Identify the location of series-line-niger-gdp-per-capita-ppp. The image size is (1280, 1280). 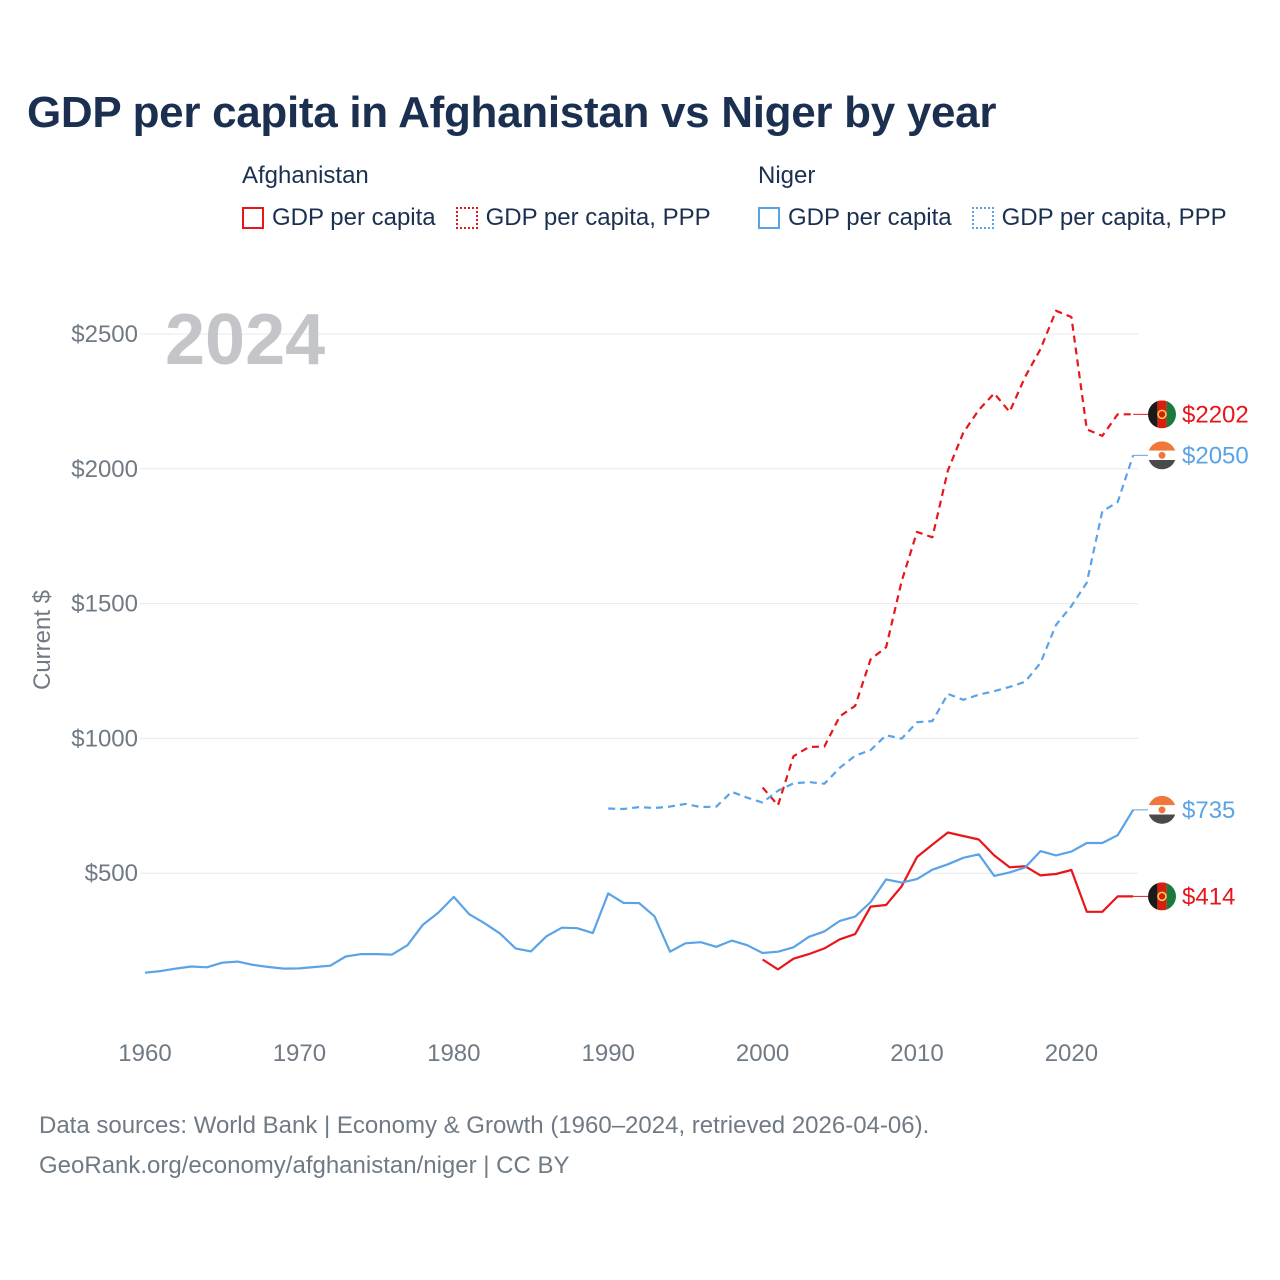
(871, 632).